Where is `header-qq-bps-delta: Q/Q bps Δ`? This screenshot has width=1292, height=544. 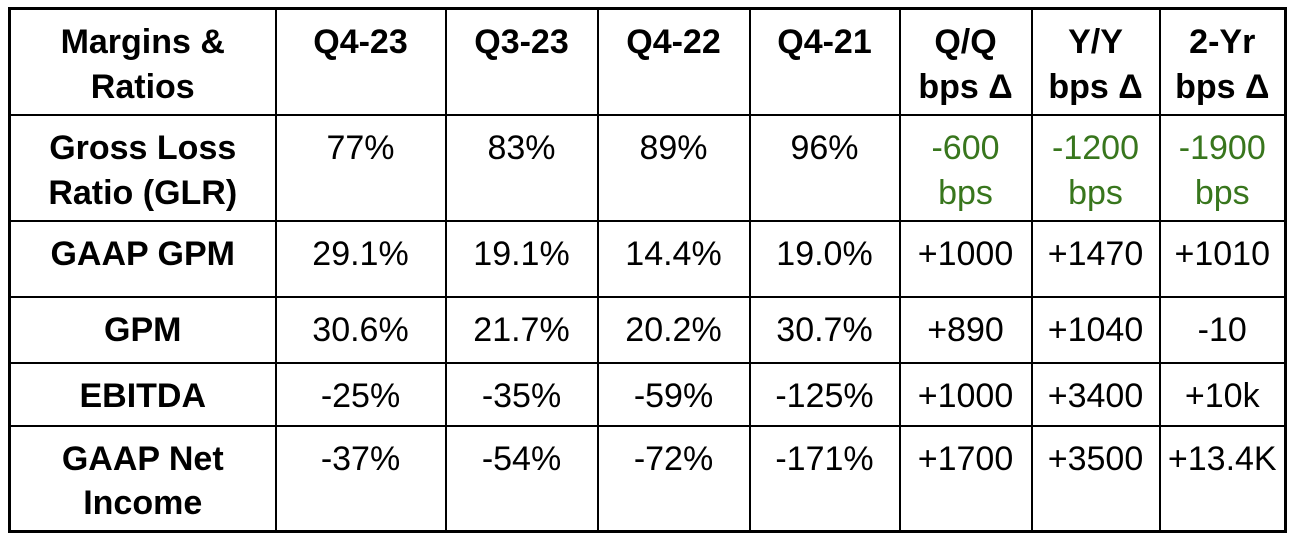
header-qq-bps-delta: Q/Q bps Δ is located at coordinates (965, 61).